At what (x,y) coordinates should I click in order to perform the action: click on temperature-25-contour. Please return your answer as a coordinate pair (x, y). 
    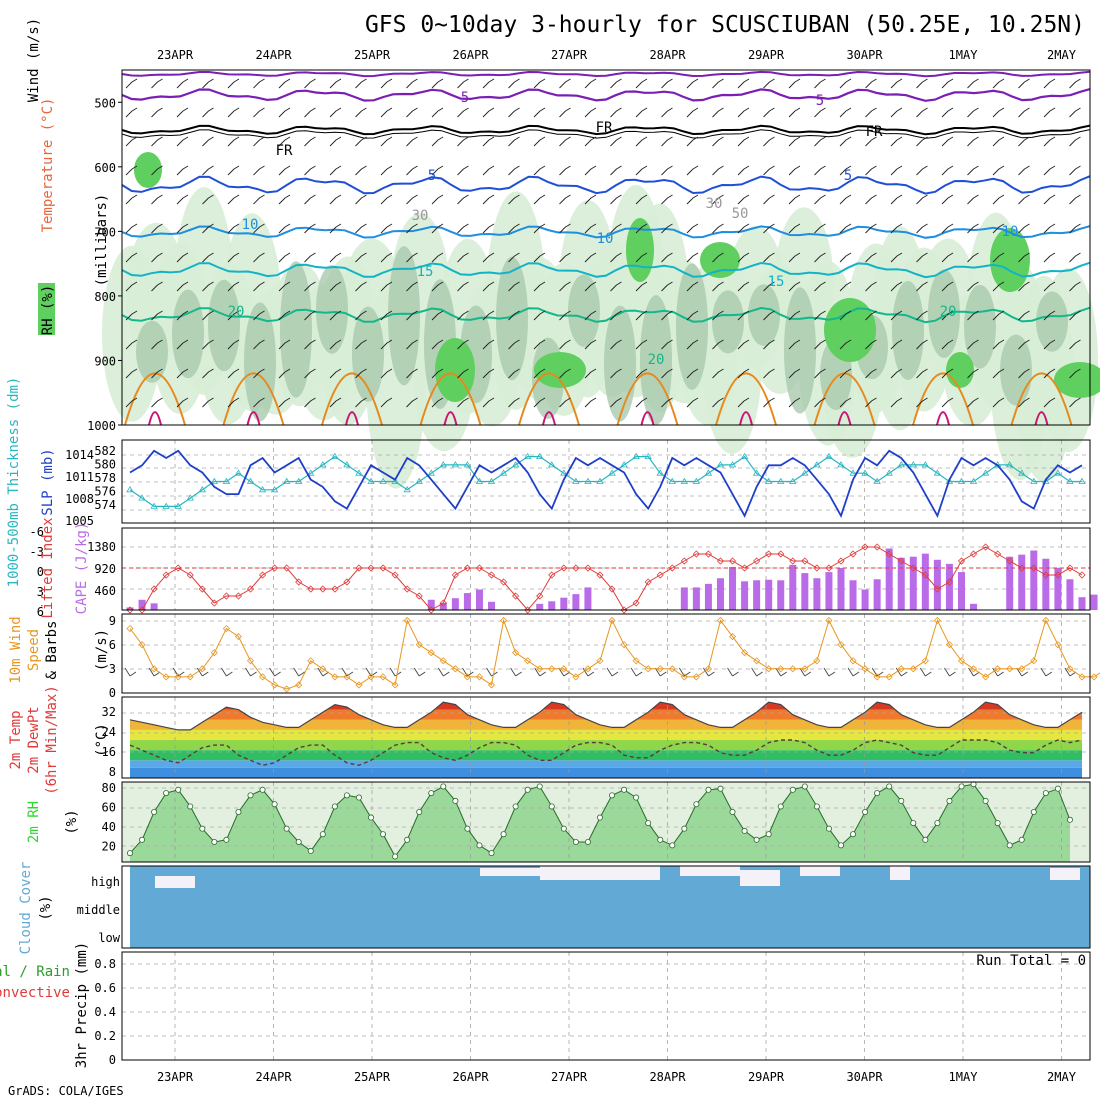
    Looking at the image, I should click on (450, 399).